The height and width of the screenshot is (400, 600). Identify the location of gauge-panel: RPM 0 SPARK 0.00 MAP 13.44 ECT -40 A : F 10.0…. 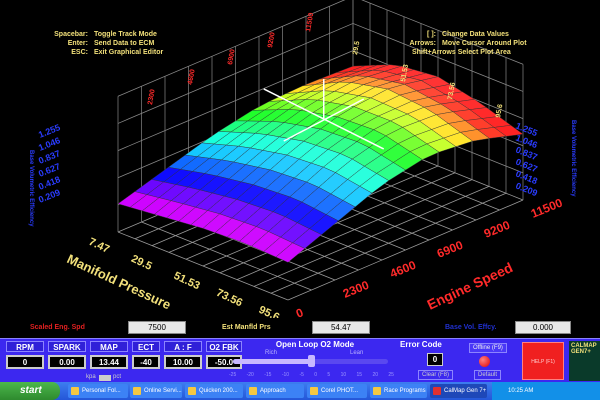
(300, 360).